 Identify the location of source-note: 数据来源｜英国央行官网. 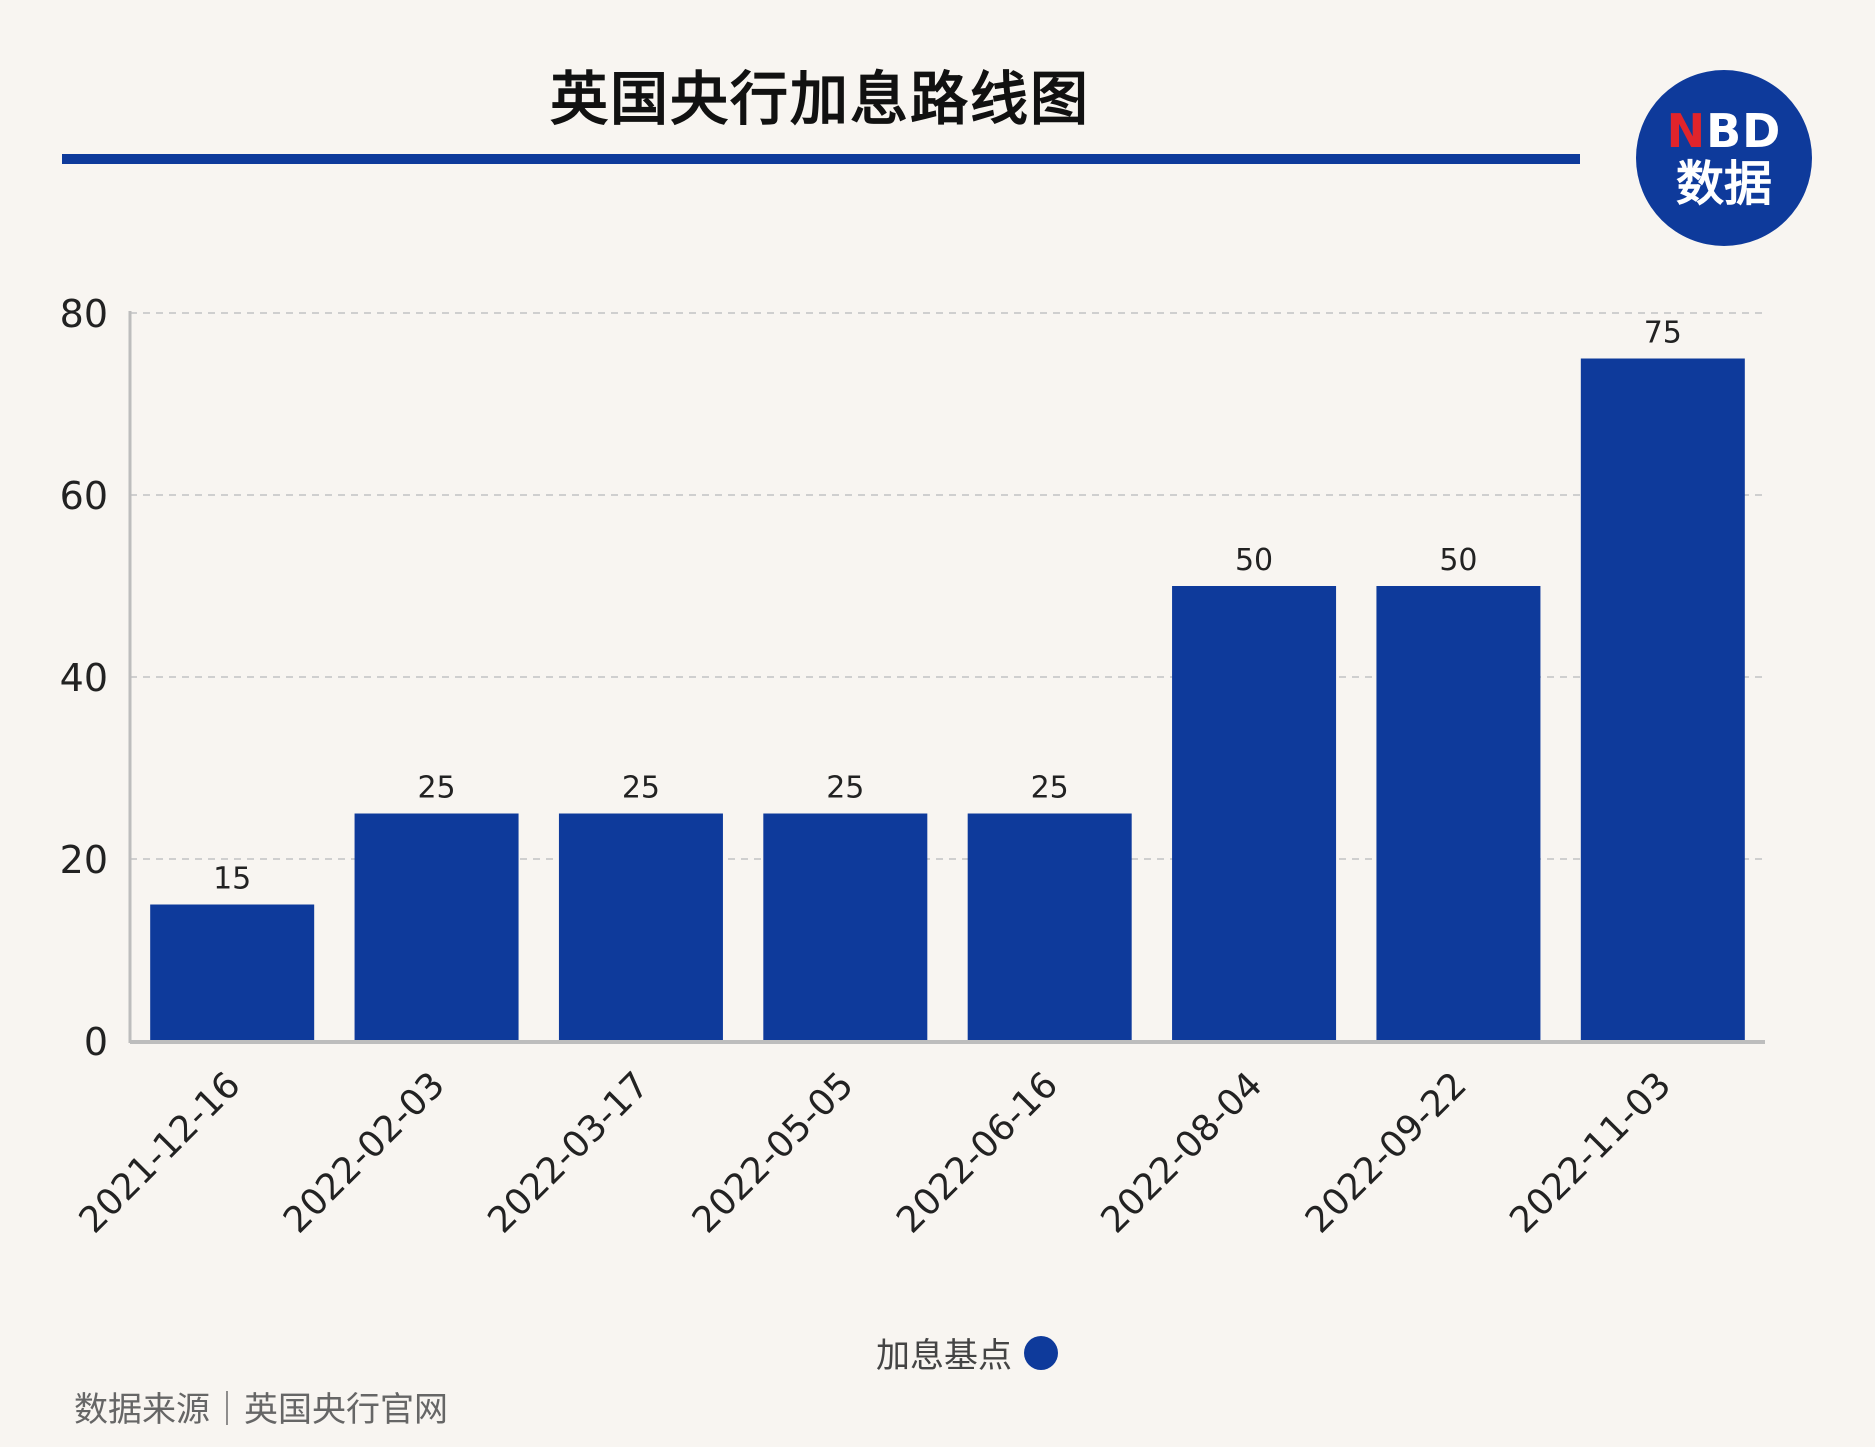
(261, 1410).